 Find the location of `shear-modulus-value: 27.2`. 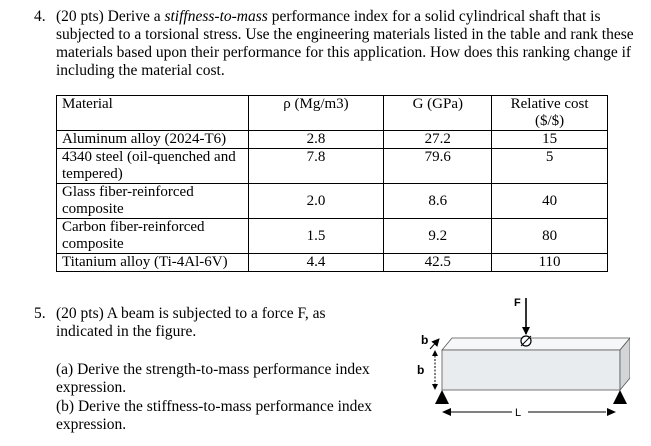

shear-modulus-value: 27.2 is located at coordinates (438, 139).